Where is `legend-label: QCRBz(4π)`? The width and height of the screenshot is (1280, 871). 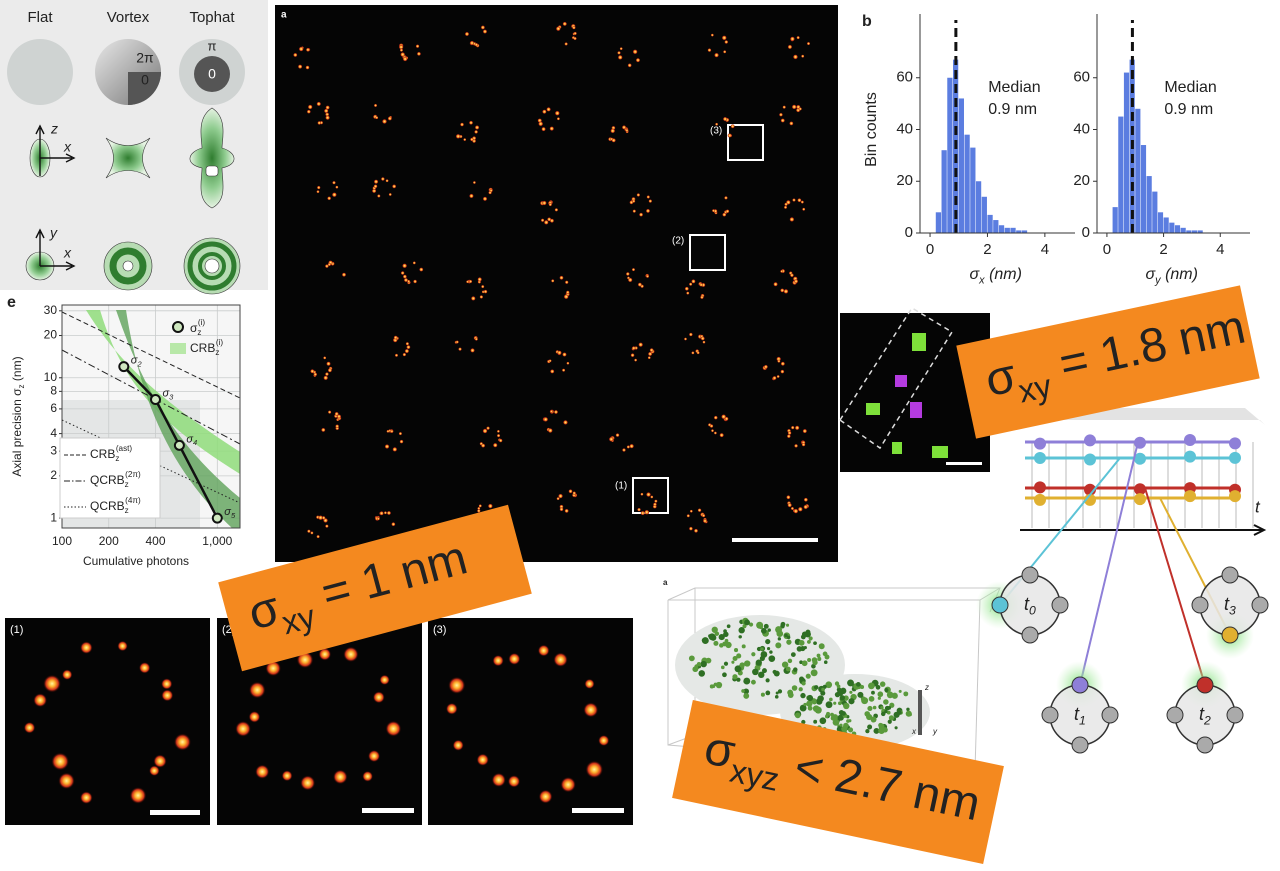 legend-label: QCRBz(4π) is located at coordinates (115, 505).